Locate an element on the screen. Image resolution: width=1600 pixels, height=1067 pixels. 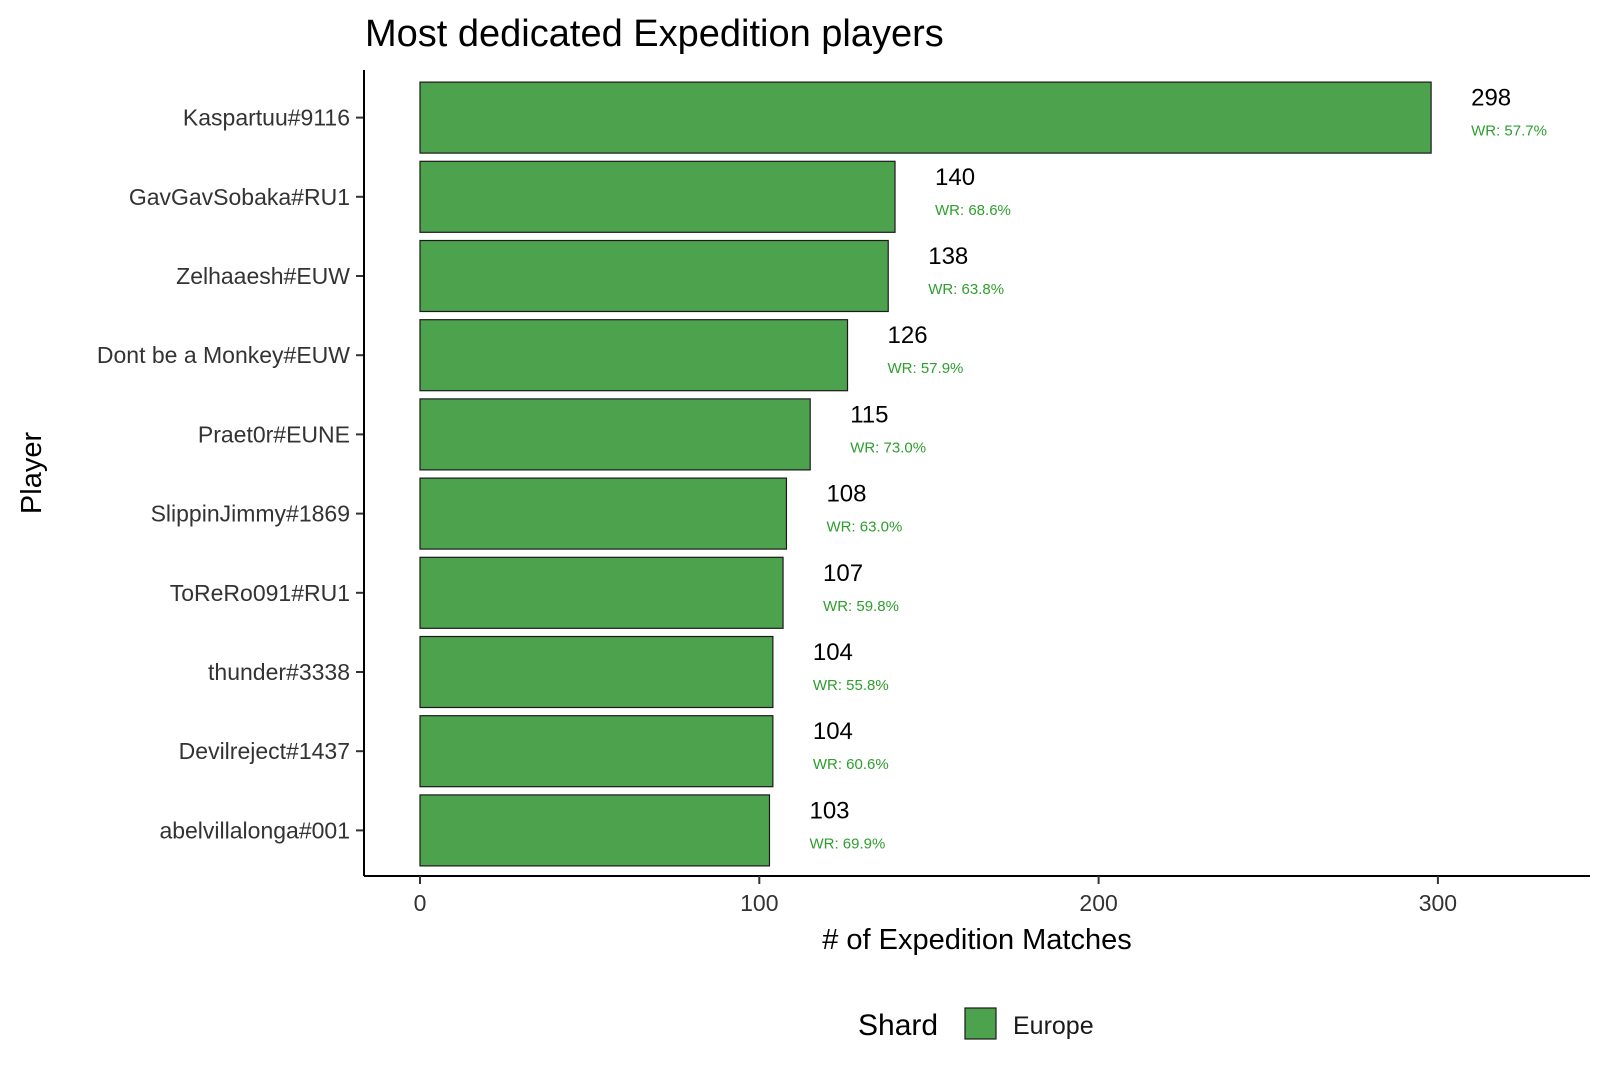
bar-value-label: 108 is located at coordinates (846, 494).